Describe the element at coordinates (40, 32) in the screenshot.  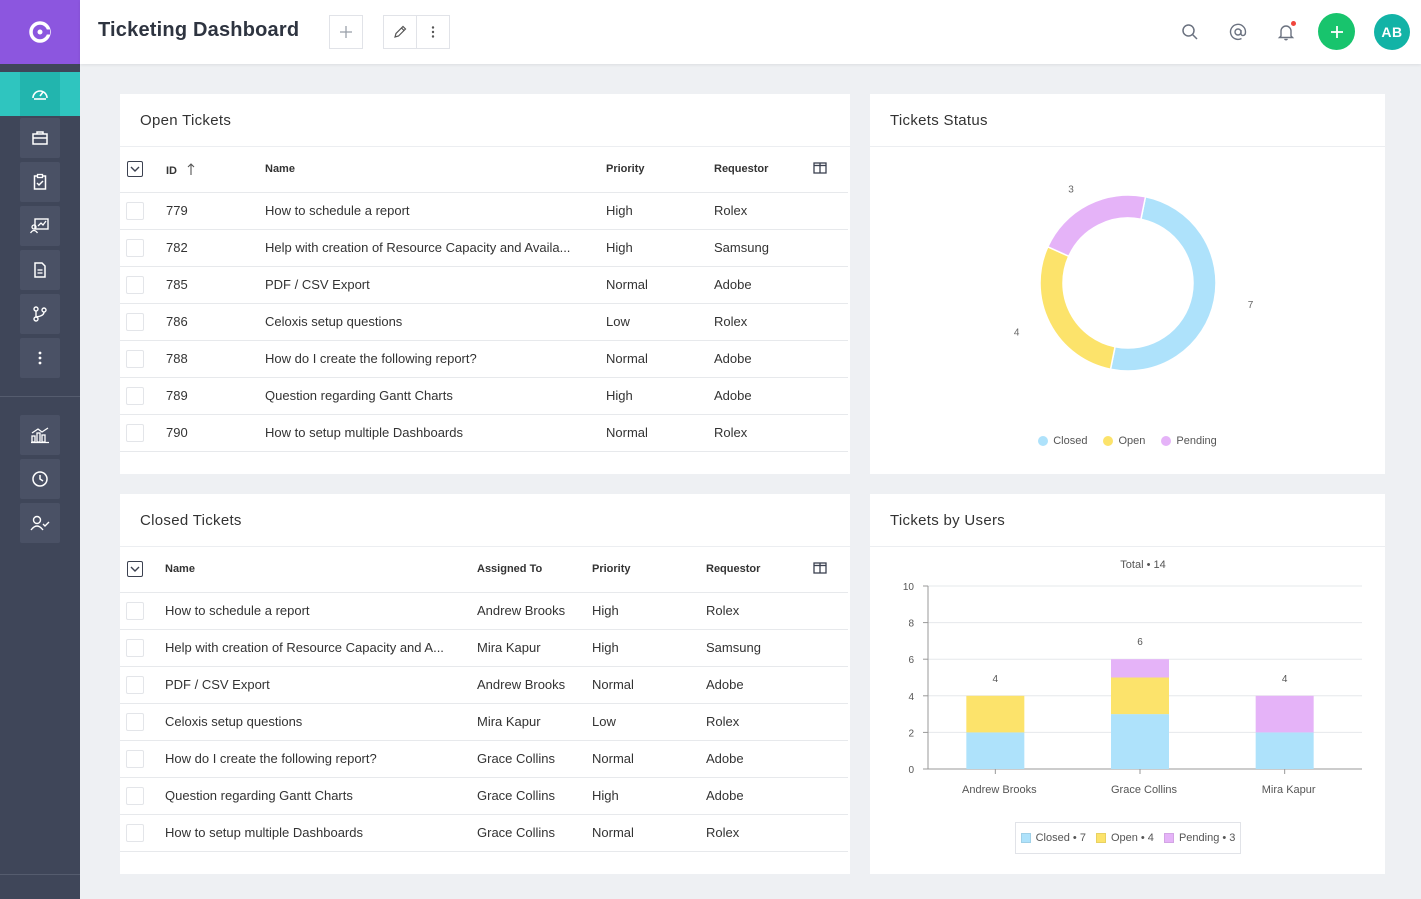
I see `app-logo` at that location.